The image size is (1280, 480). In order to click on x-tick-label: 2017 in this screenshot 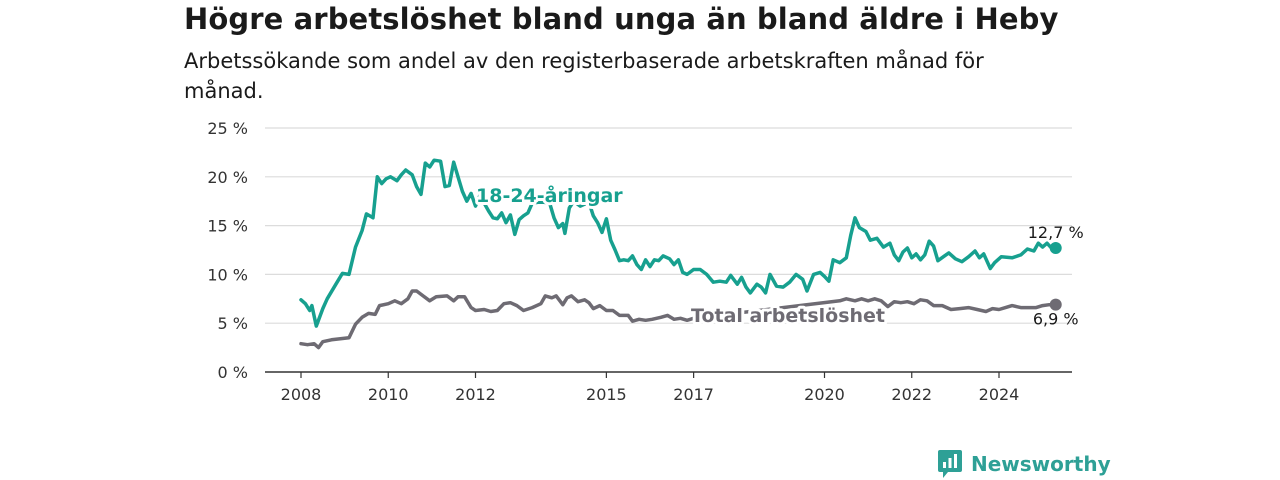, I will do `click(693, 394)`.